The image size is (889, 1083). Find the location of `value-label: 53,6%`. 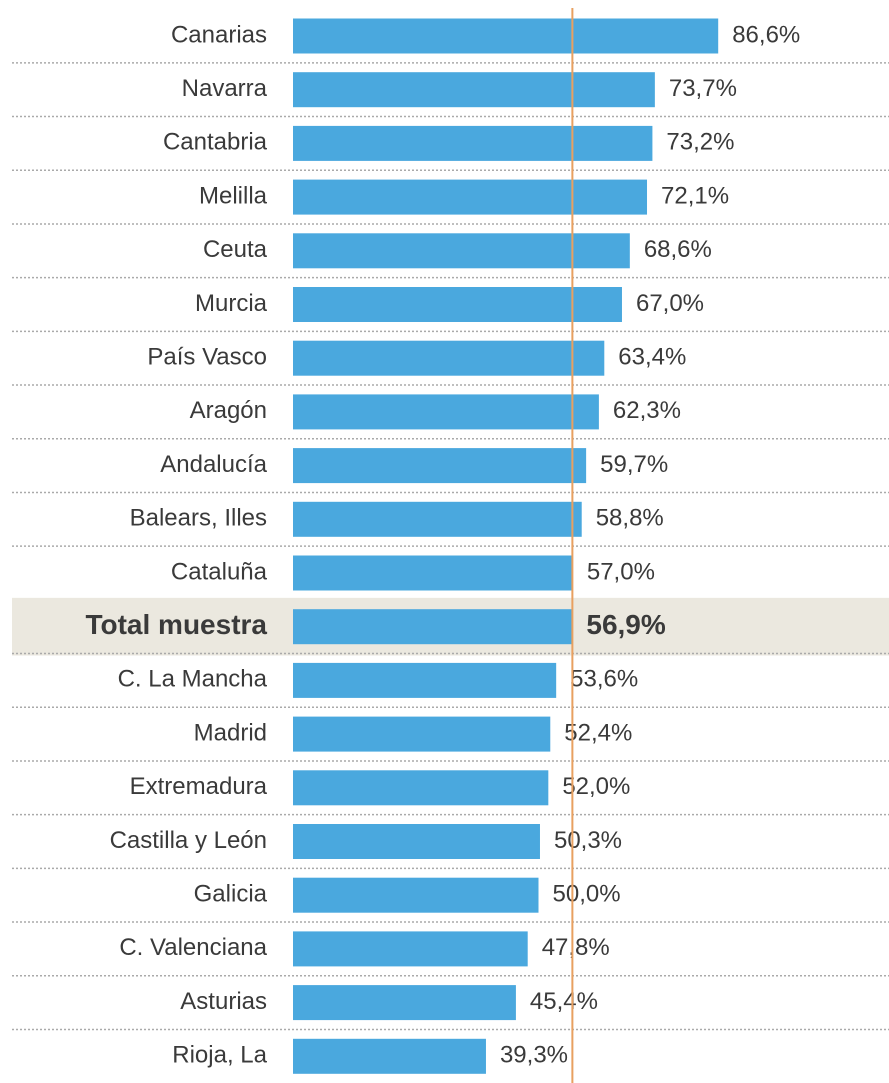

value-label: 53,6% is located at coordinates (604, 679).